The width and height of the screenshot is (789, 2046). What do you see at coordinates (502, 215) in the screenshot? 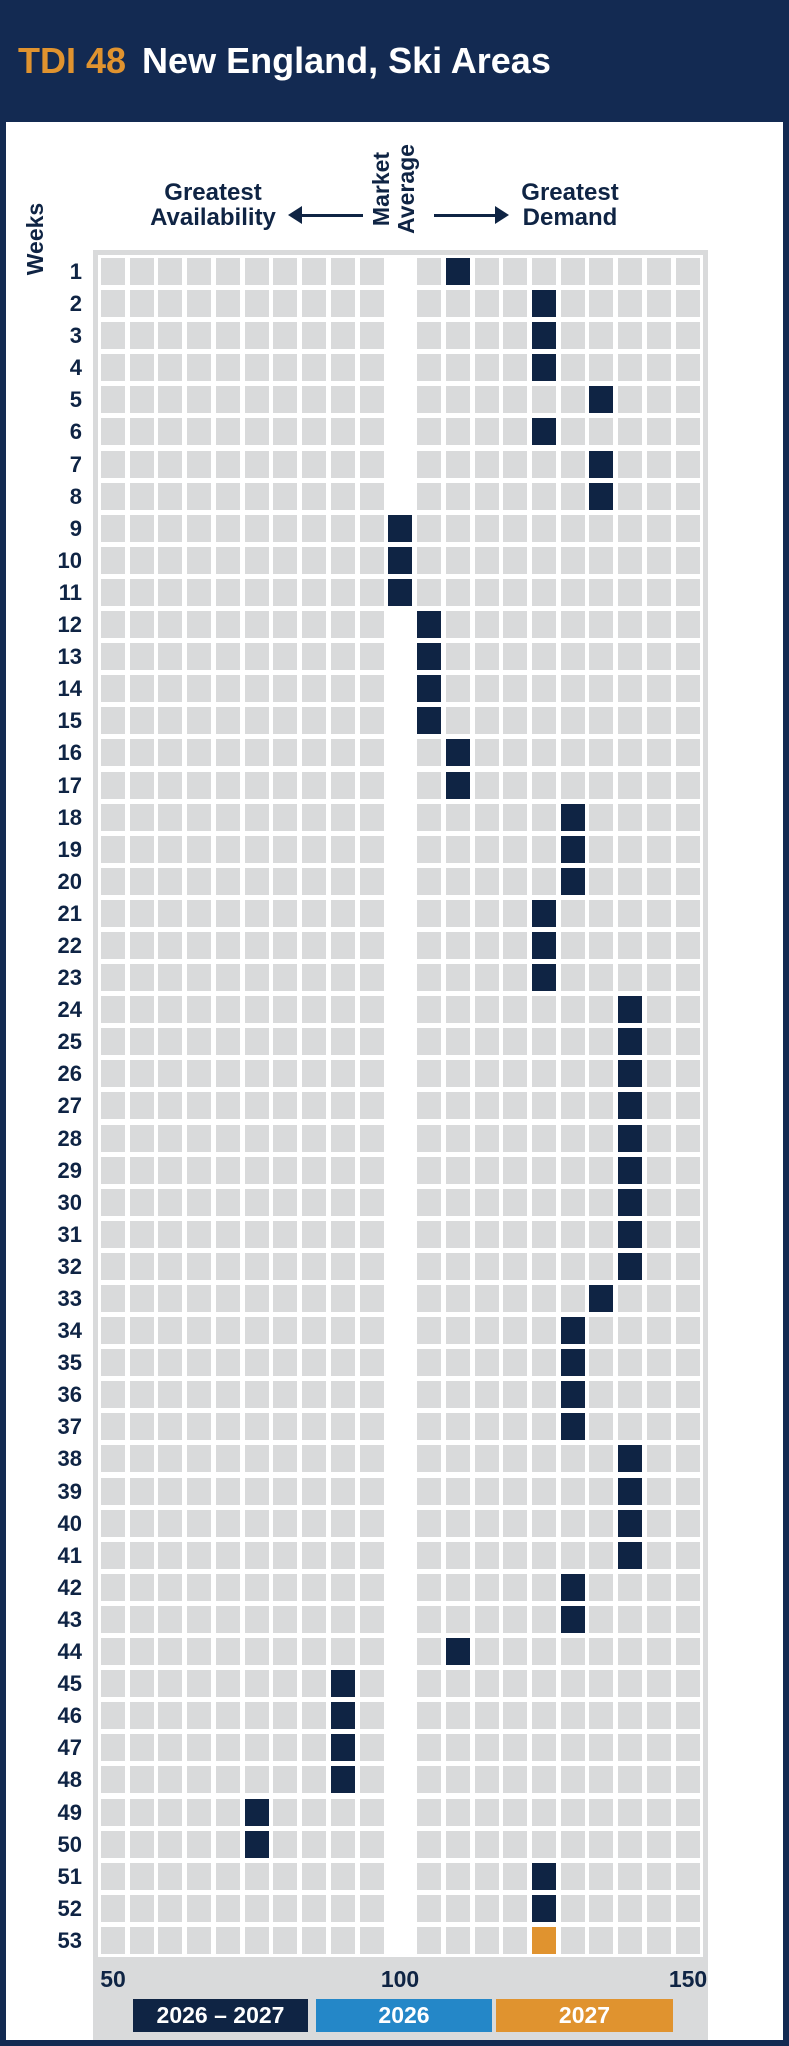
I see `right-arrow-icon` at bounding box center [502, 215].